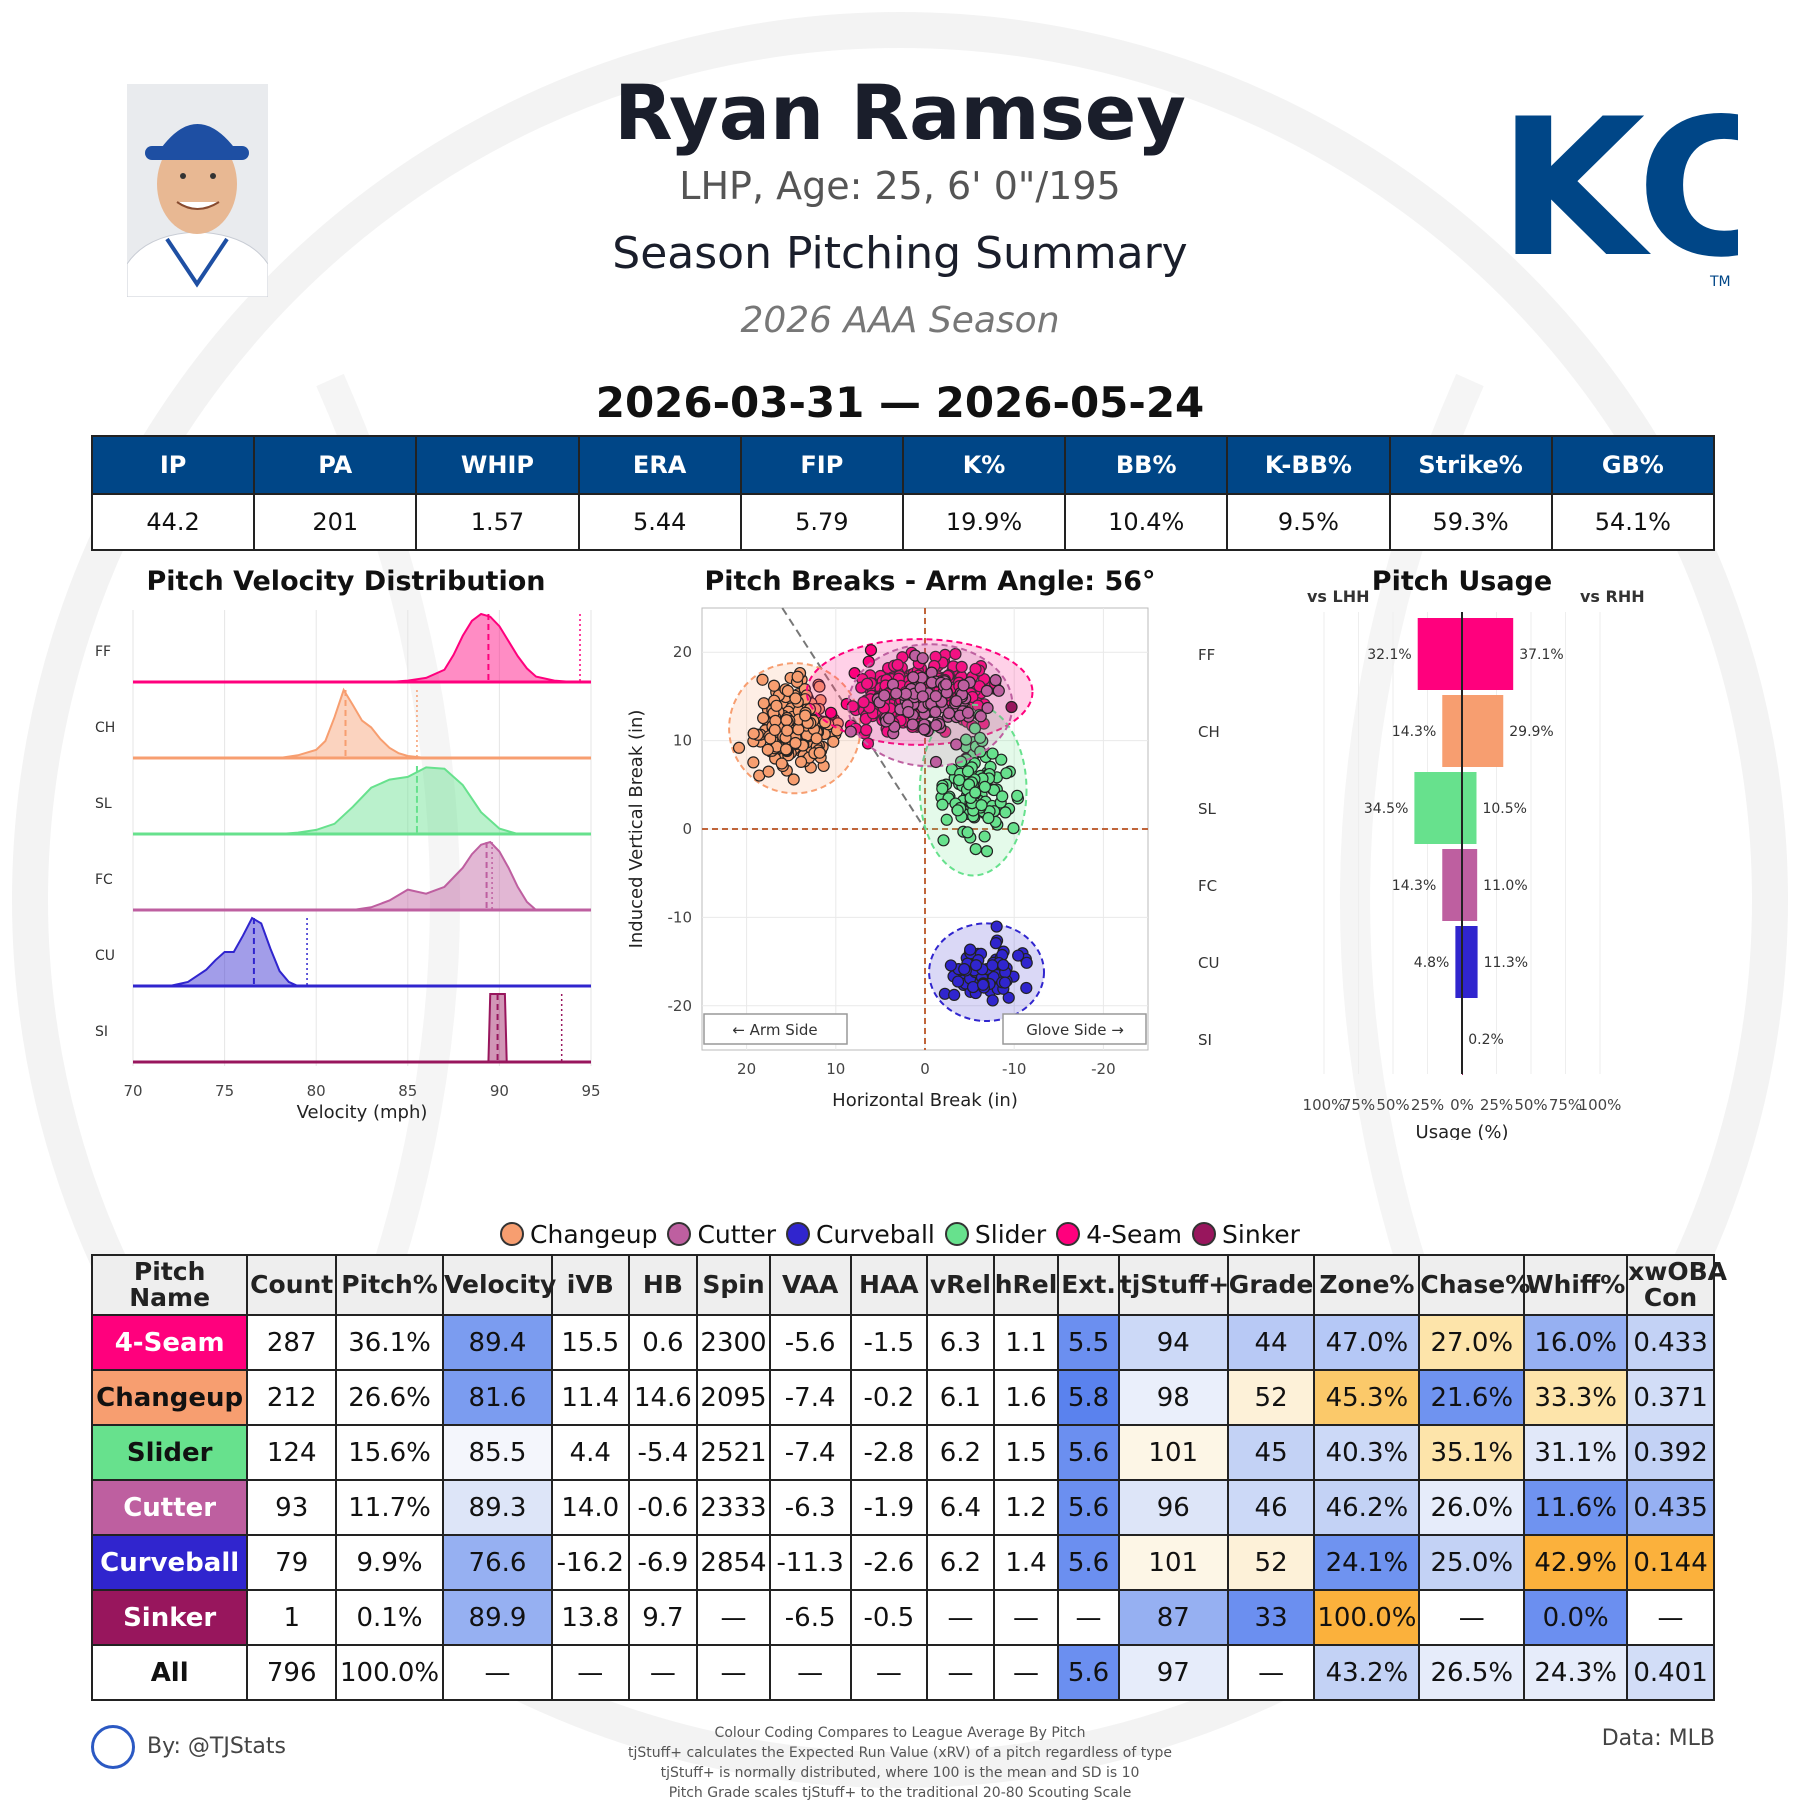 The width and height of the screenshot is (1800, 1803). Describe the element at coordinates (1206, 655) in the screenshot. I see `usage-category-label: FF` at that location.